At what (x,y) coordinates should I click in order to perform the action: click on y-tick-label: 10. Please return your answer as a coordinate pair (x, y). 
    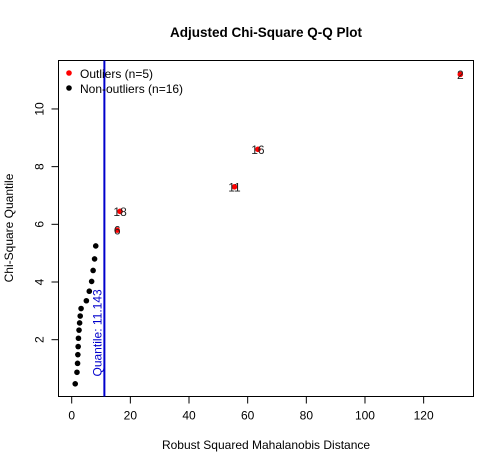
    Looking at the image, I should click on (40, 109).